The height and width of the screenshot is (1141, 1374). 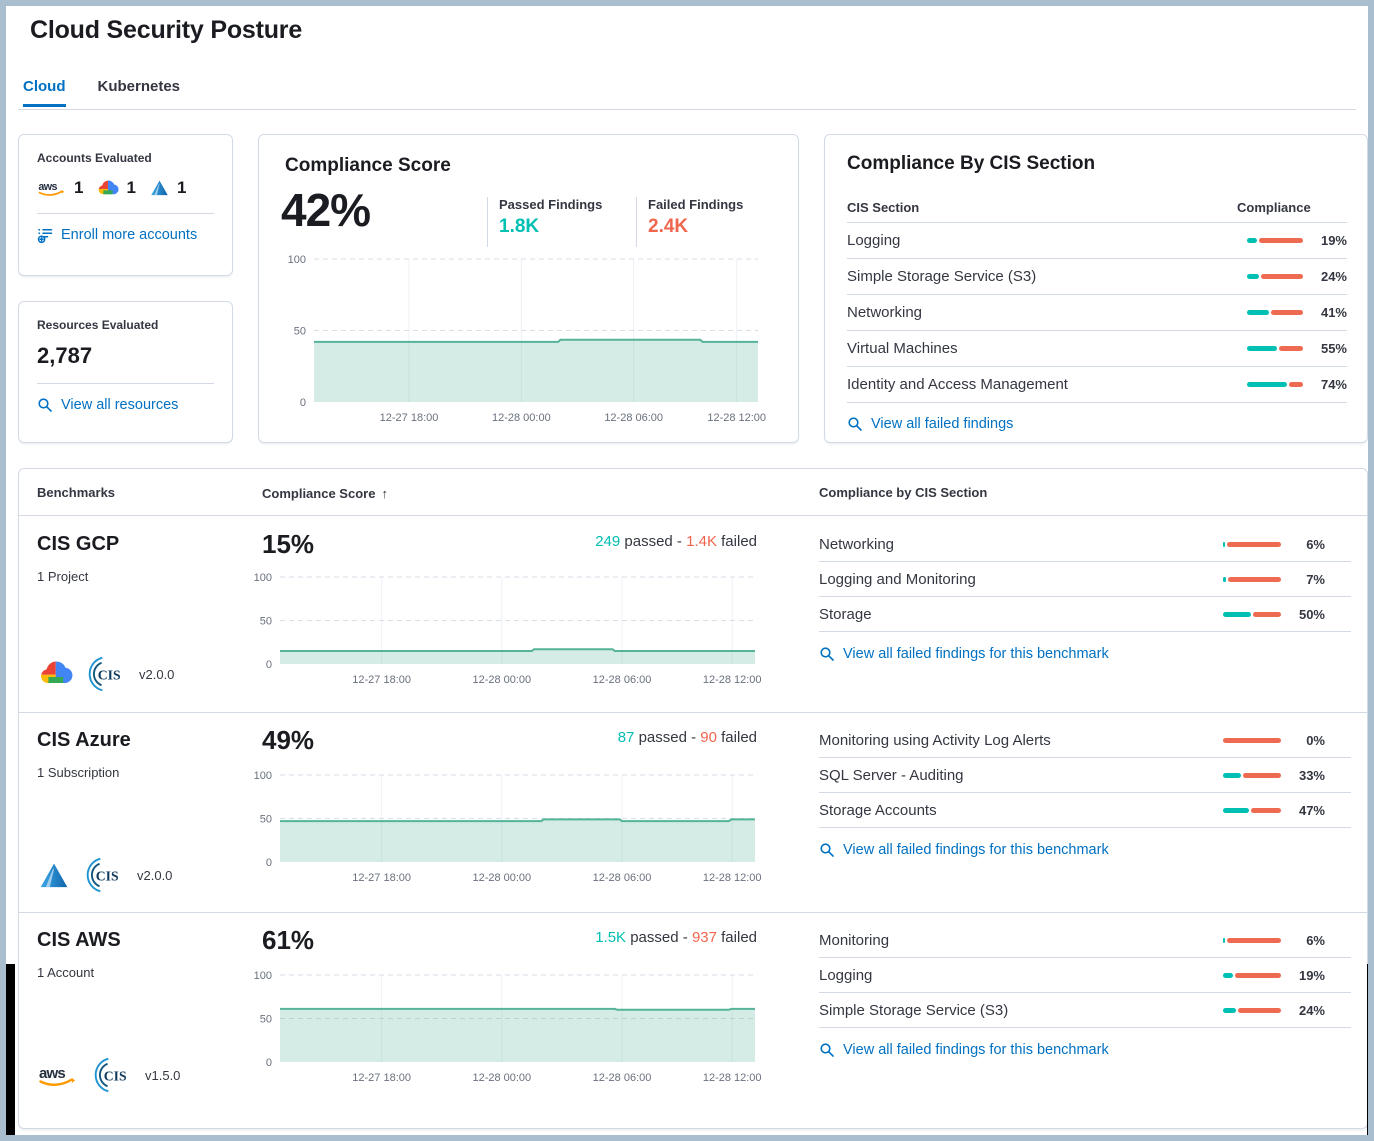 What do you see at coordinates (676, 937) in the screenshot?
I see `passed-failed-summary: 1.5K passed - 937 failed` at bounding box center [676, 937].